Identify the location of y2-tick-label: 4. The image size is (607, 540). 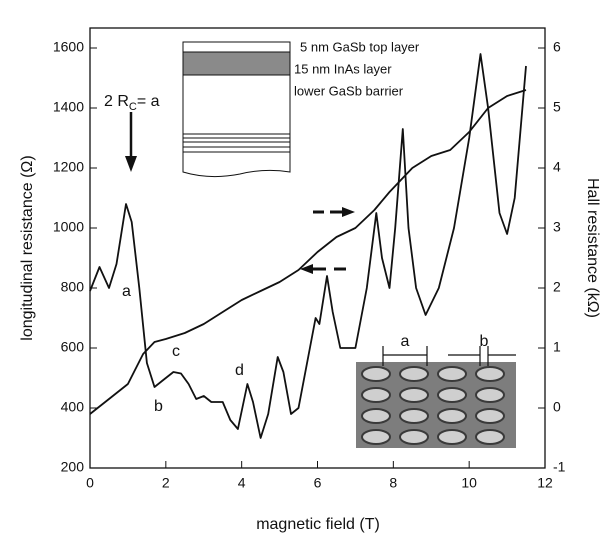
(557, 167).